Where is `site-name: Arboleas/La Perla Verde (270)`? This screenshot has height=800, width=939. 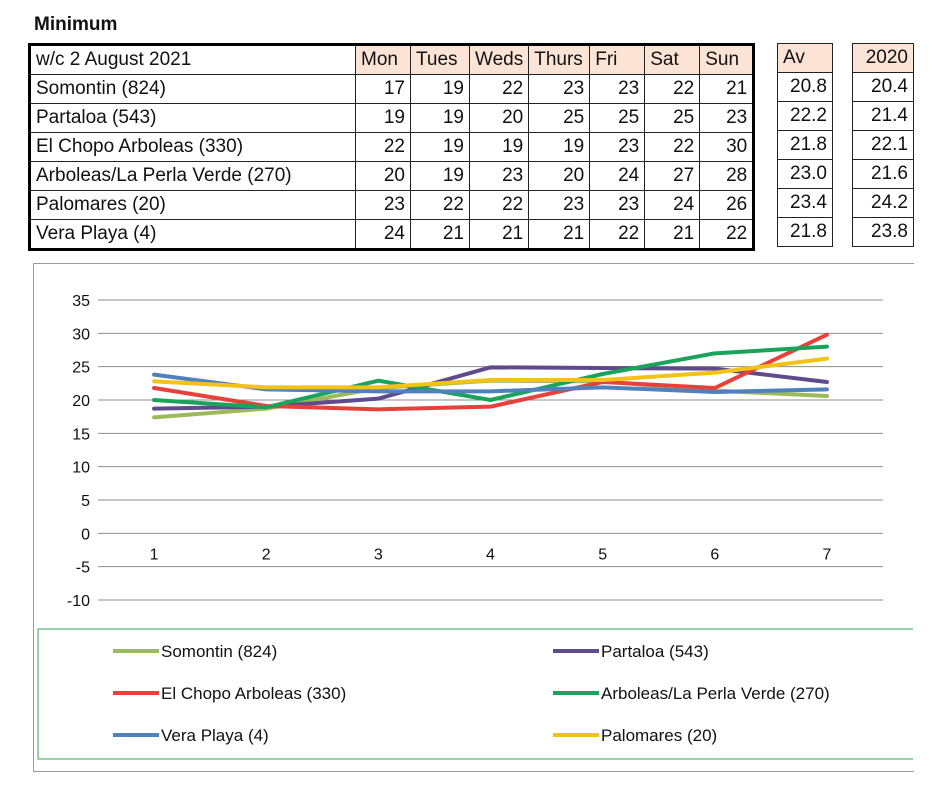
site-name: Arboleas/La Perla Verde (270) is located at coordinates (192, 176).